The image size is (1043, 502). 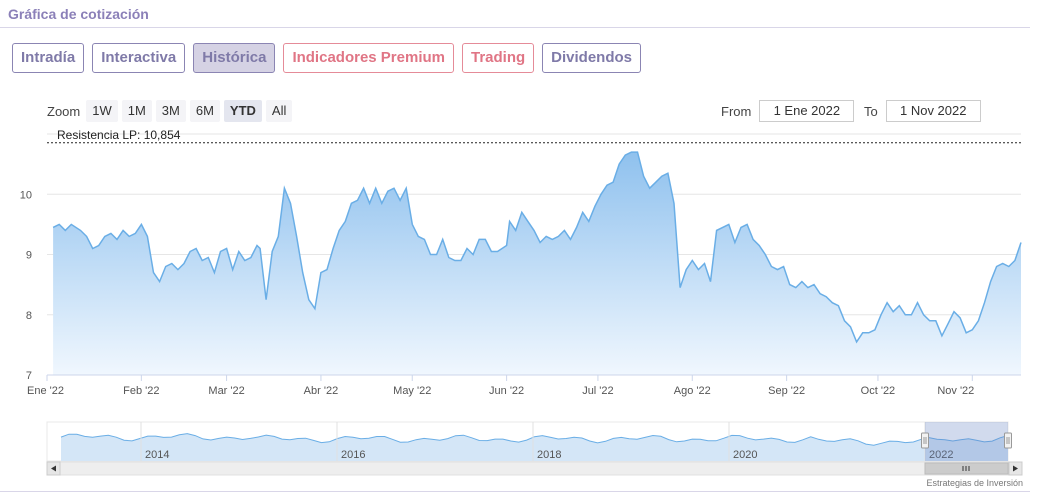 What do you see at coordinates (597, 391) in the screenshot?
I see `x-tick-label: Jul '22` at bounding box center [597, 391].